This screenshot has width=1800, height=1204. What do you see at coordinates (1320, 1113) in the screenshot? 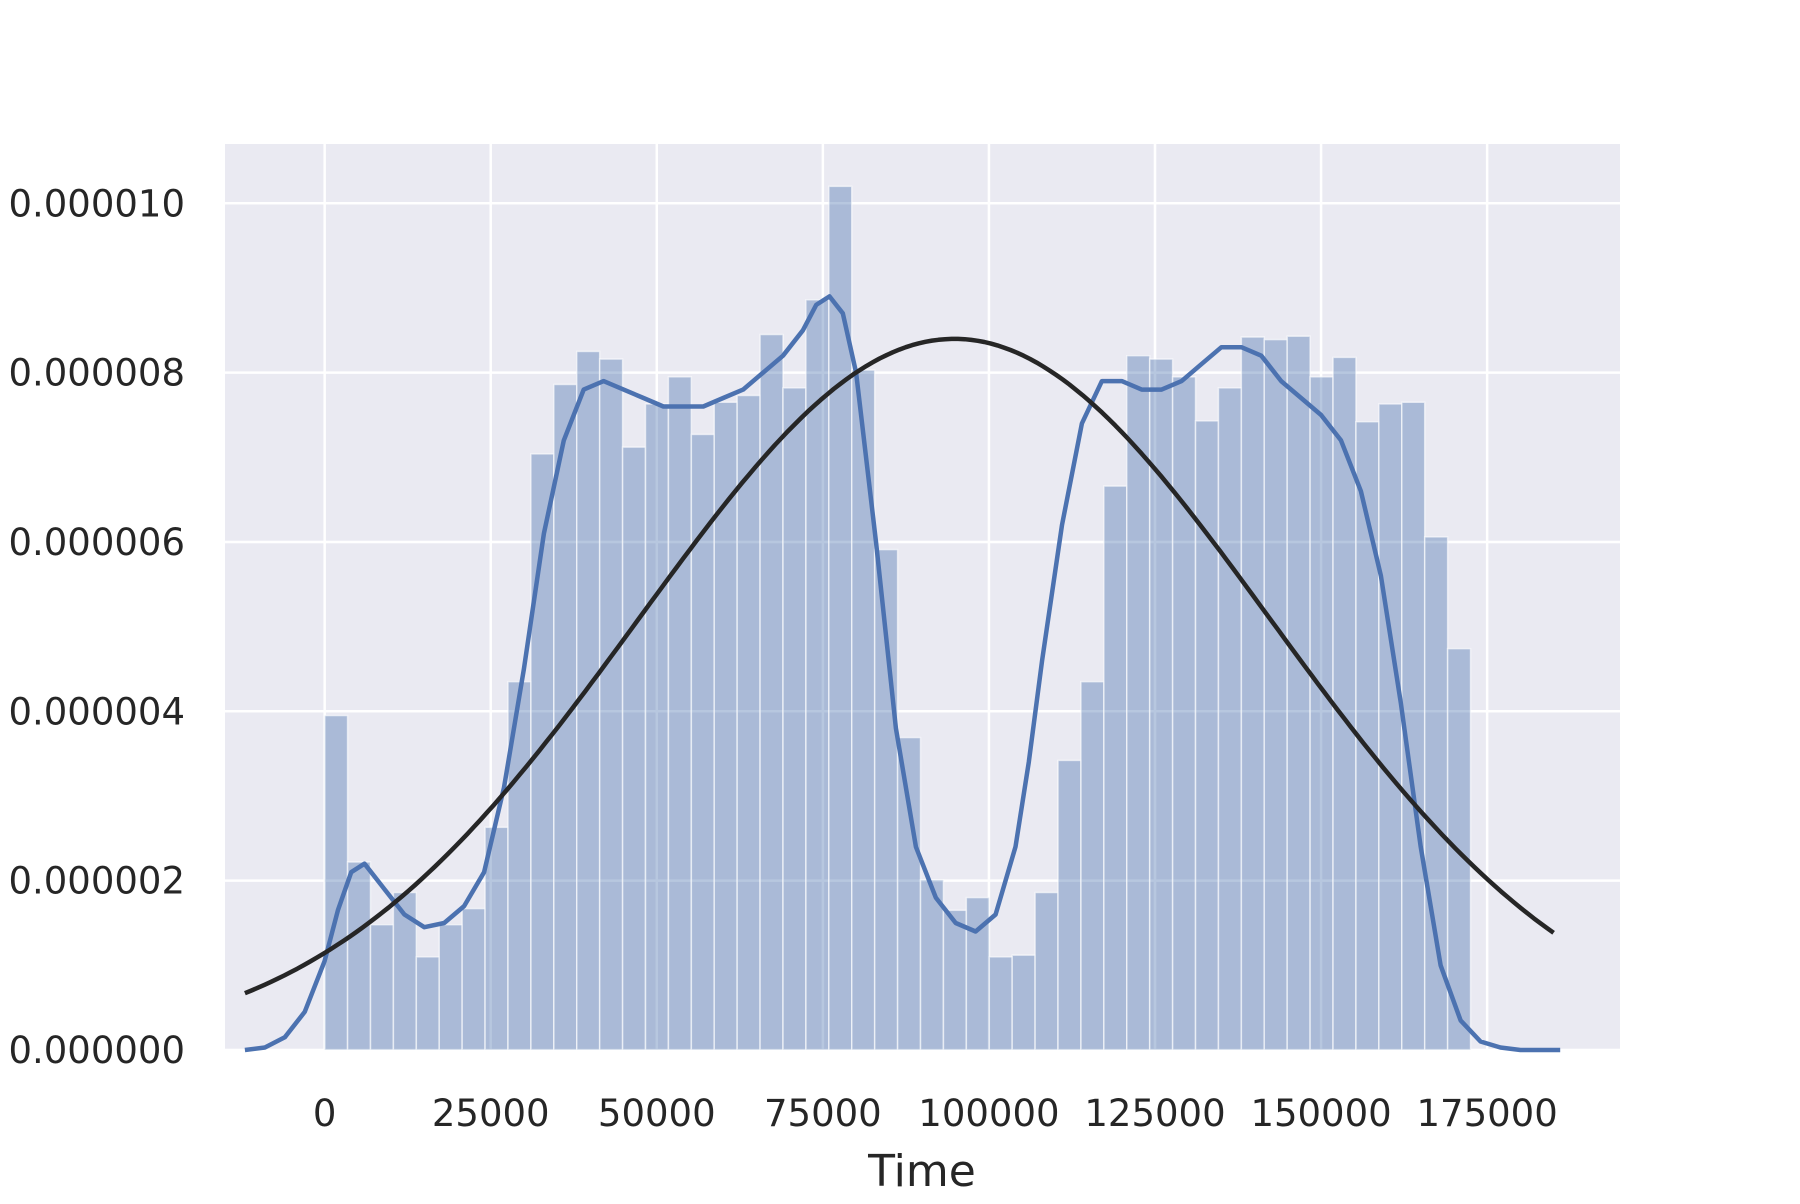
I see `x-tick-label: 150000` at bounding box center [1320, 1113].